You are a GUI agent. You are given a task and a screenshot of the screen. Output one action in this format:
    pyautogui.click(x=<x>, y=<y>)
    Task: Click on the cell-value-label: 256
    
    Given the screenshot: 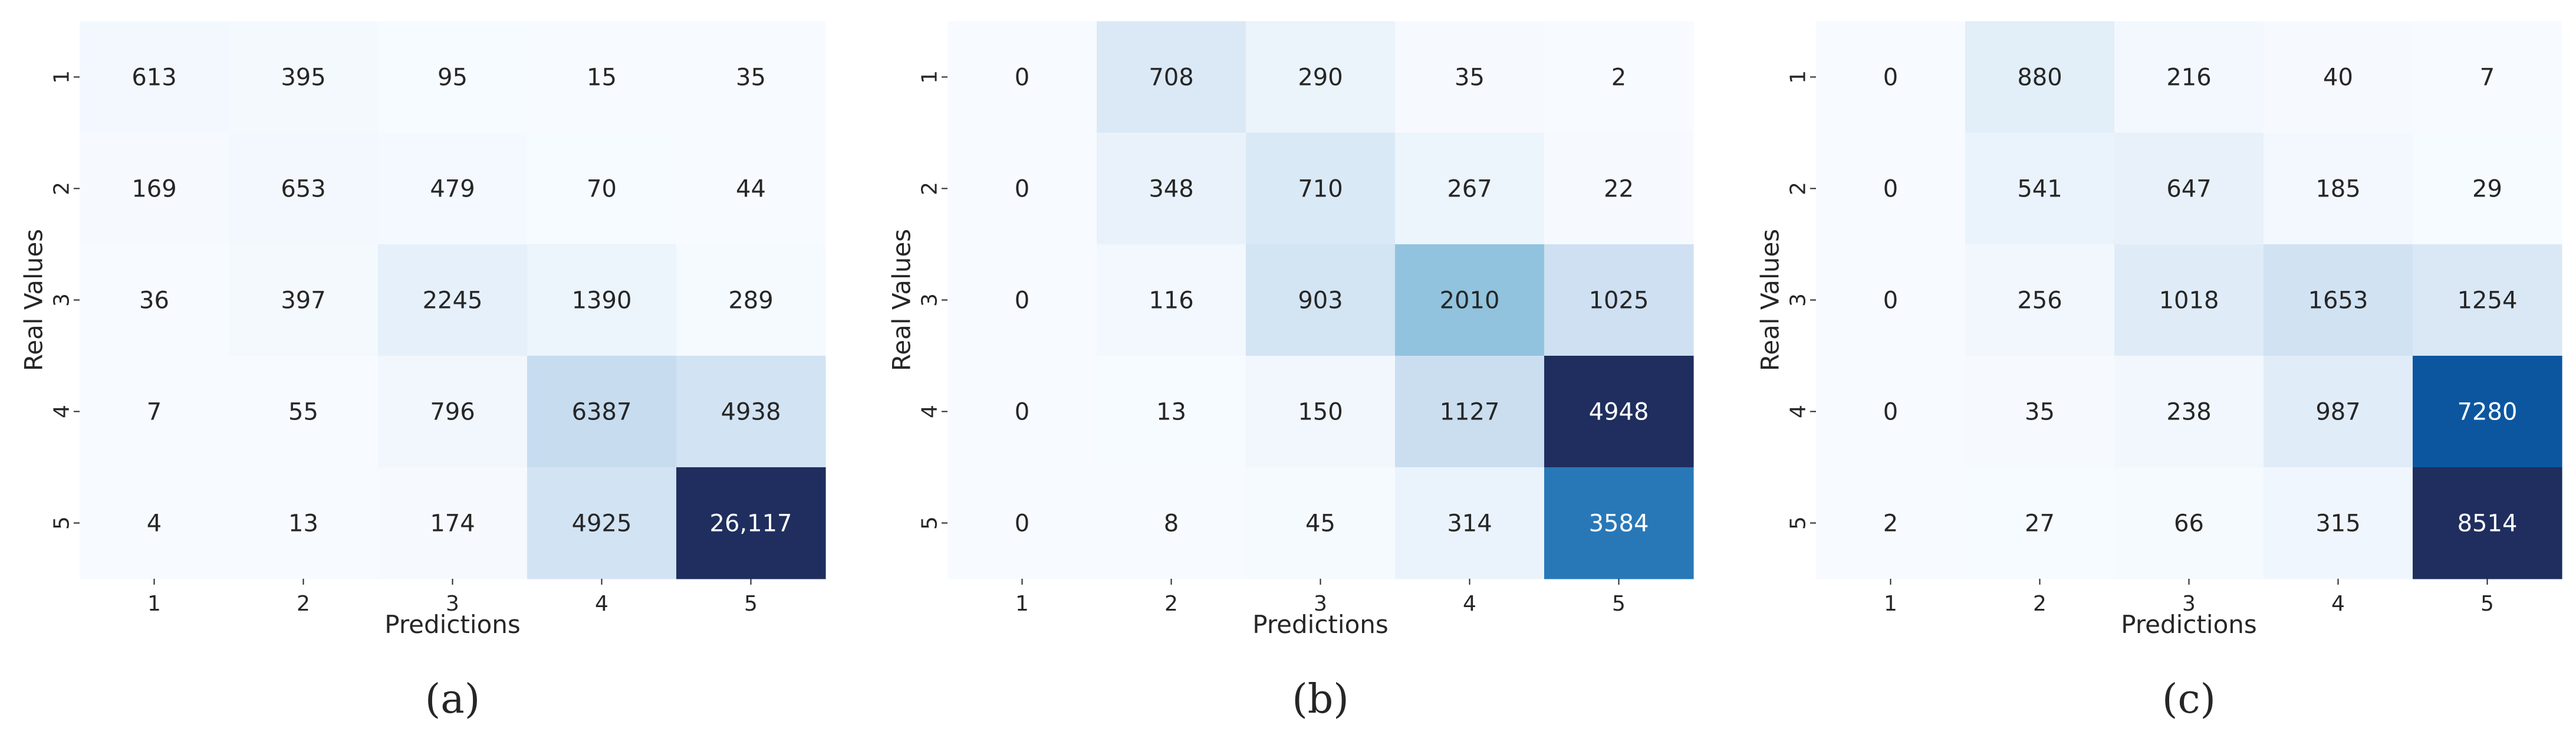 What is the action you would take?
    pyautogui.click(x=2039, y=300)
    